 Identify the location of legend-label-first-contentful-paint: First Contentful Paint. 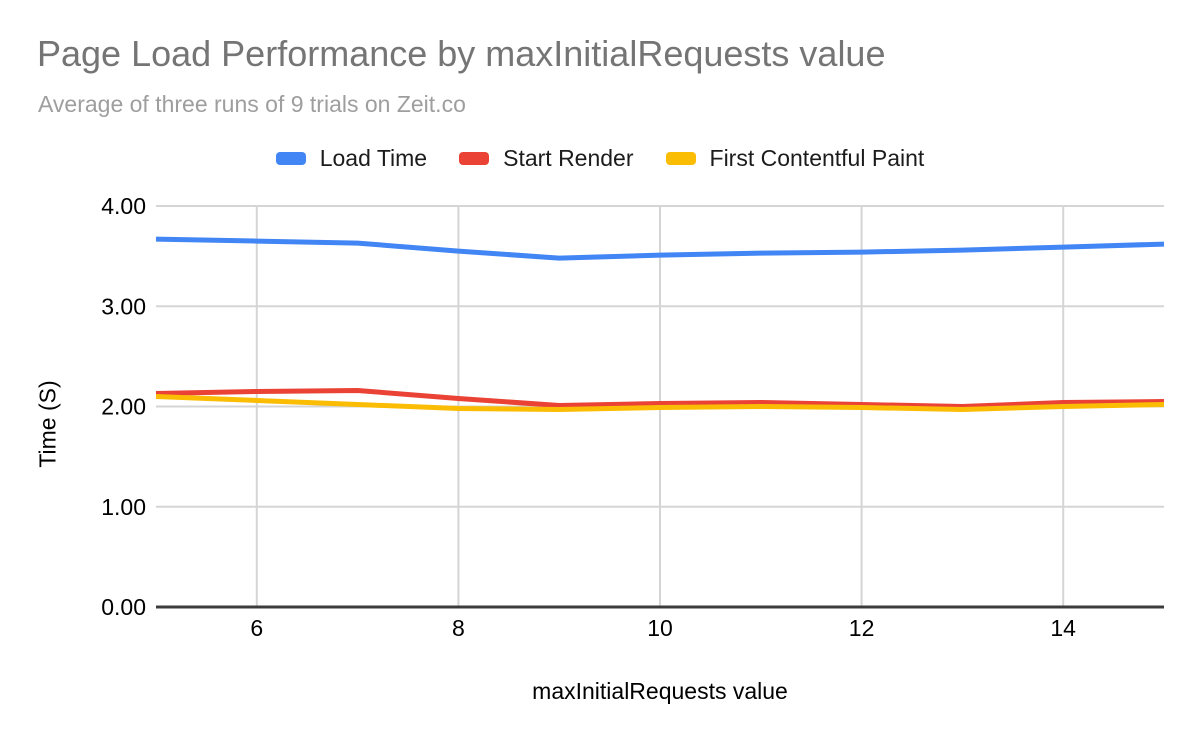
(817, 158).